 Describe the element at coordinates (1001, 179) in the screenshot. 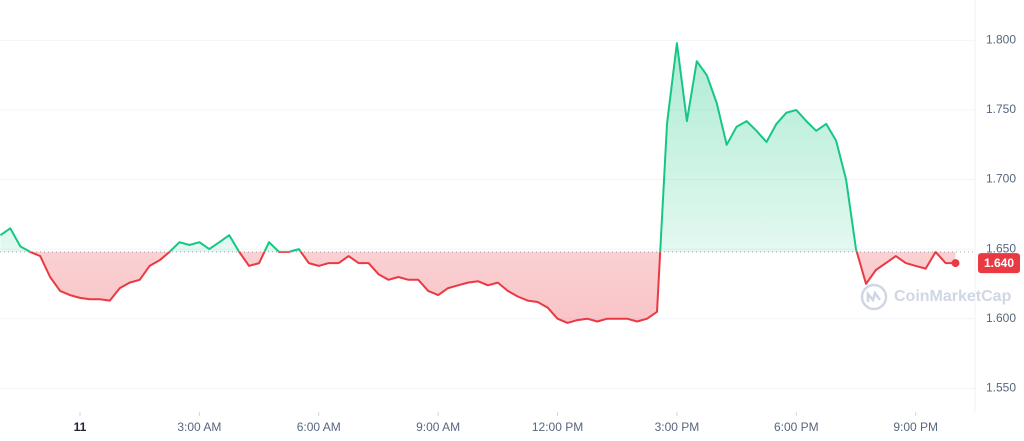

I see `y-tick-label: 1.700` at that location.